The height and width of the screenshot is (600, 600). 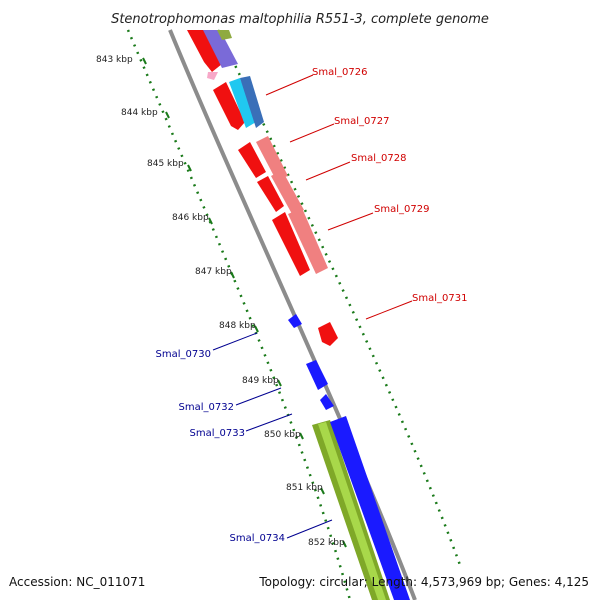 I want to click on kbp-label: 847 kbp, so click(x=213, y=272).